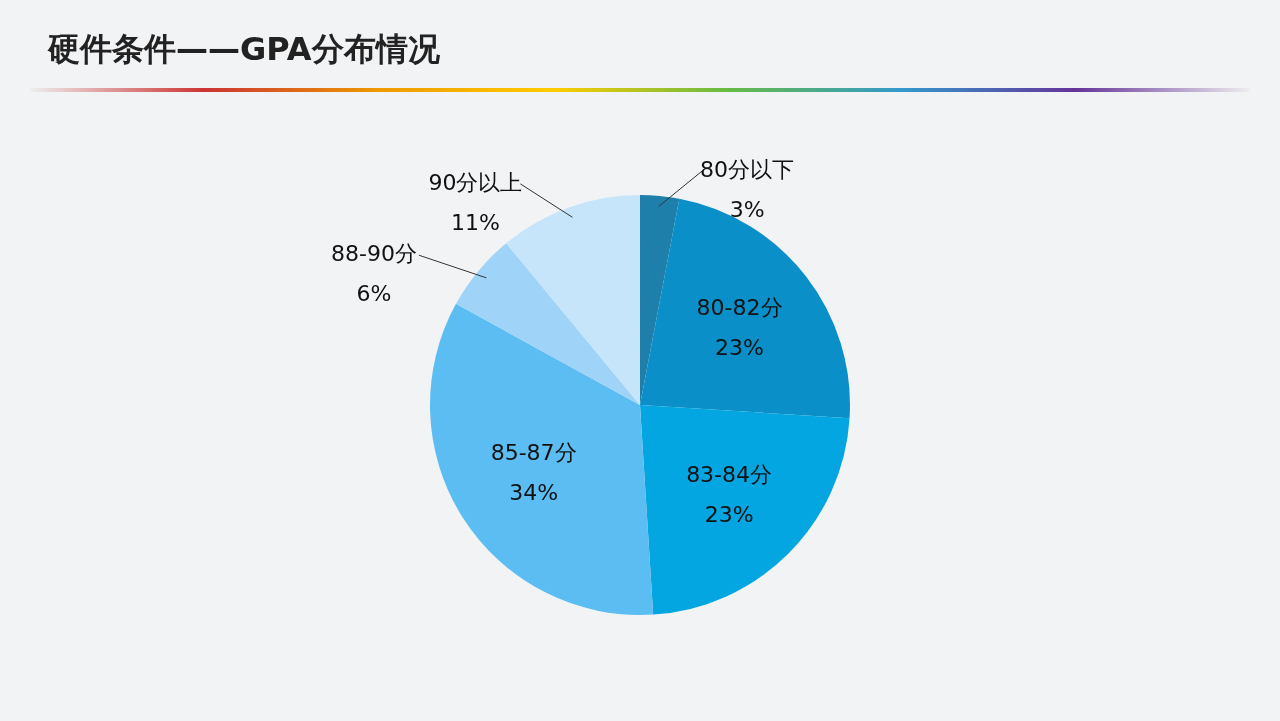 Image resolution: width=1280 pixels, height=721 pixels. What do you see at coordinates (747, 169) in the screenshot?
I see `slice-label: 80分以下` at bounding box center [747, 169].